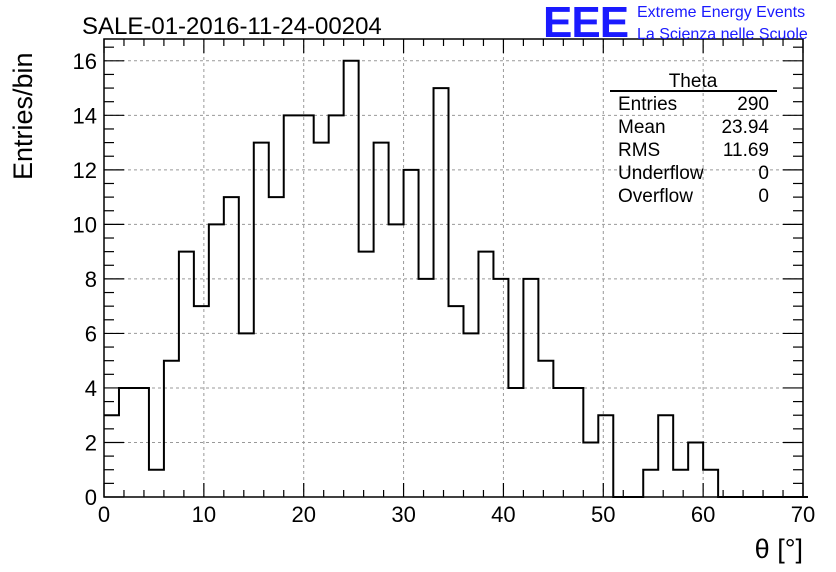 Image resolution: width=836 pixels, height=572 pixels. Describe the element at coordinates (91, 279) in the screenshot. I see `y-tick-label: 8` at that location.